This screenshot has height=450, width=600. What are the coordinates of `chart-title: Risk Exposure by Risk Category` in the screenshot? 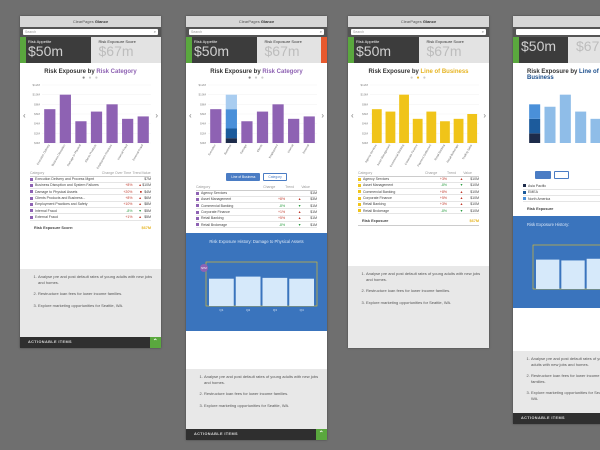 It's located at (256, 72).